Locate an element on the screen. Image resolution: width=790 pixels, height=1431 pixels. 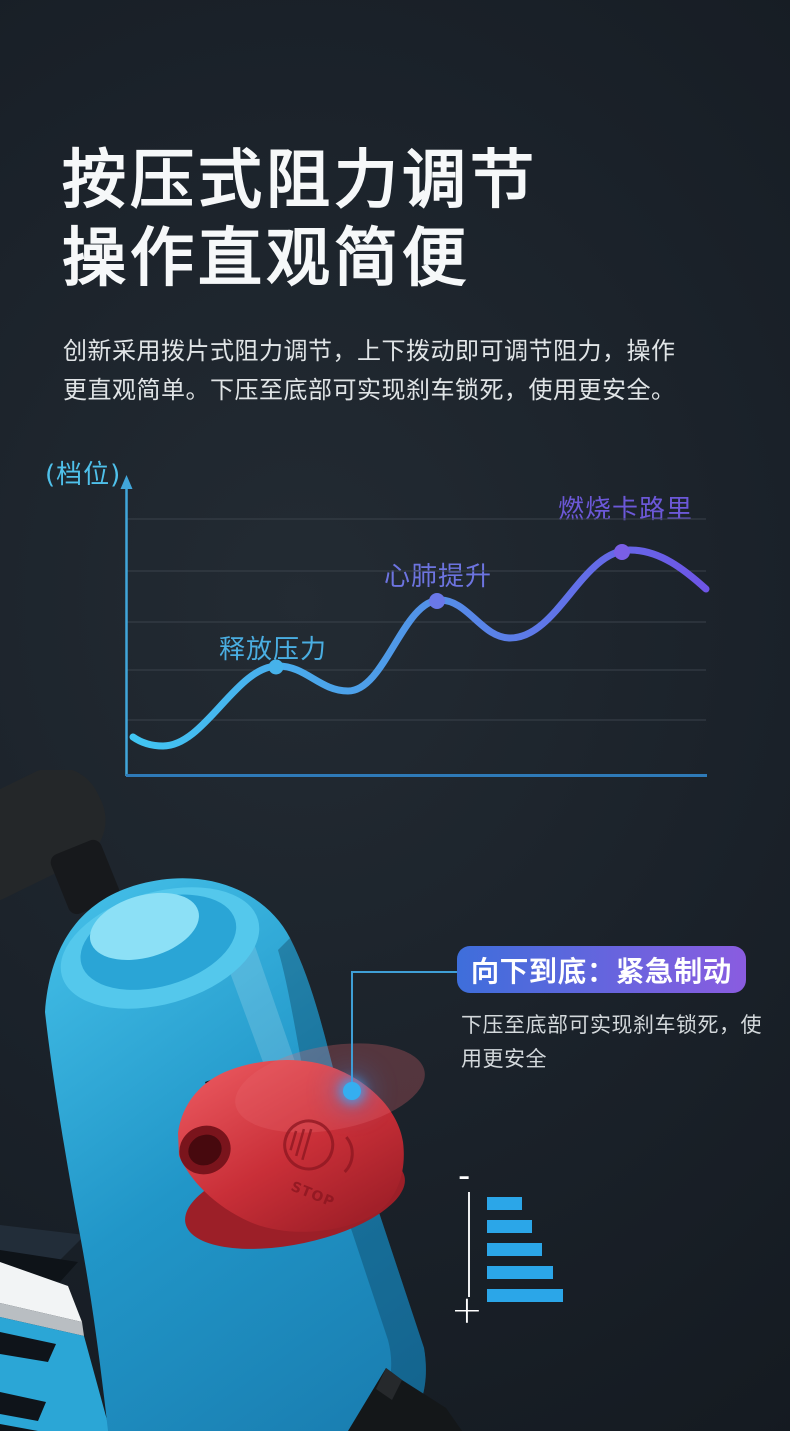
description-line-2: 更直观简单。下压至底部可实现刹车锁死，使用更安全。 is located at coordinates (369, 390).